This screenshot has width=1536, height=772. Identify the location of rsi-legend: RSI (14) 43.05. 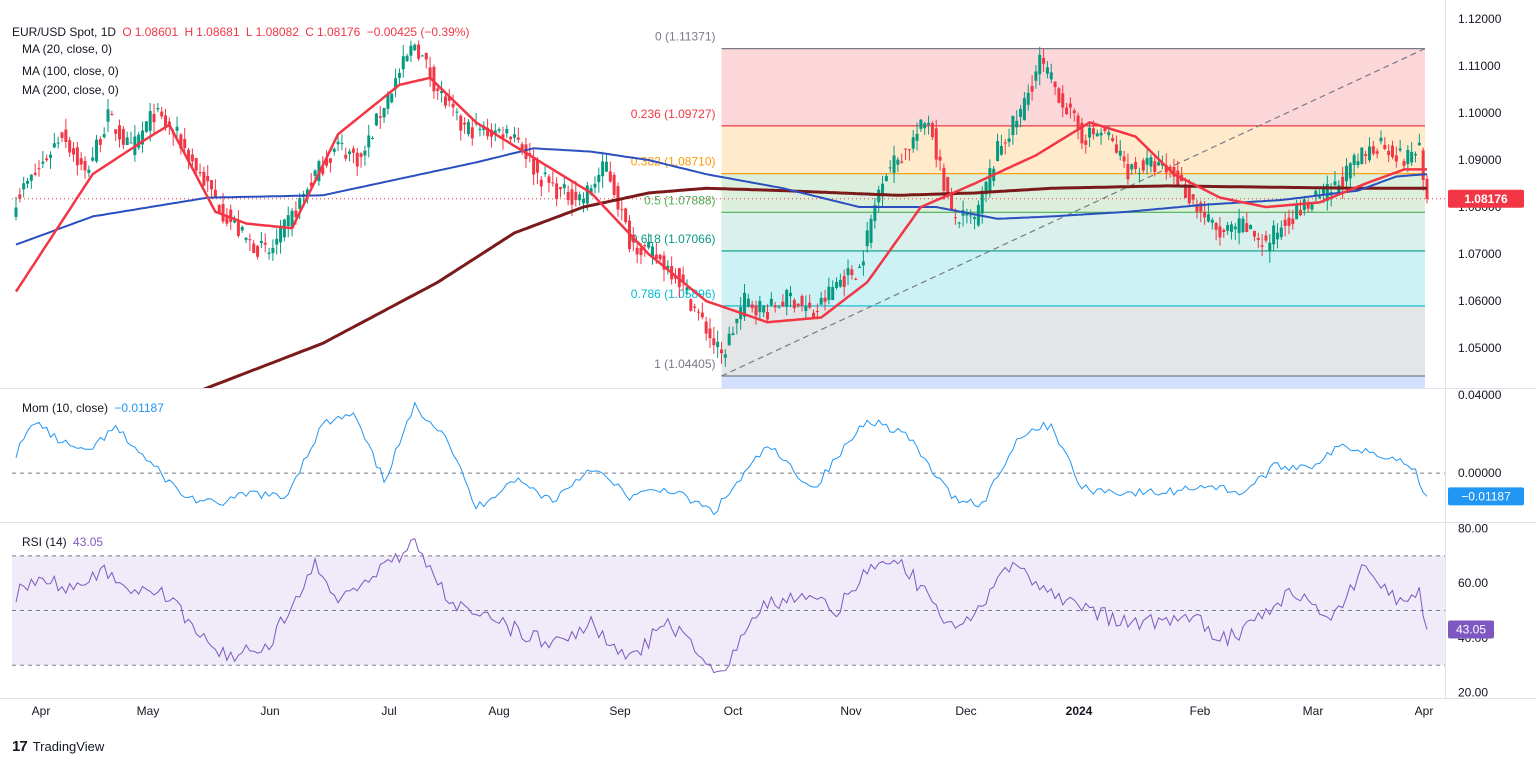
(64, 542).